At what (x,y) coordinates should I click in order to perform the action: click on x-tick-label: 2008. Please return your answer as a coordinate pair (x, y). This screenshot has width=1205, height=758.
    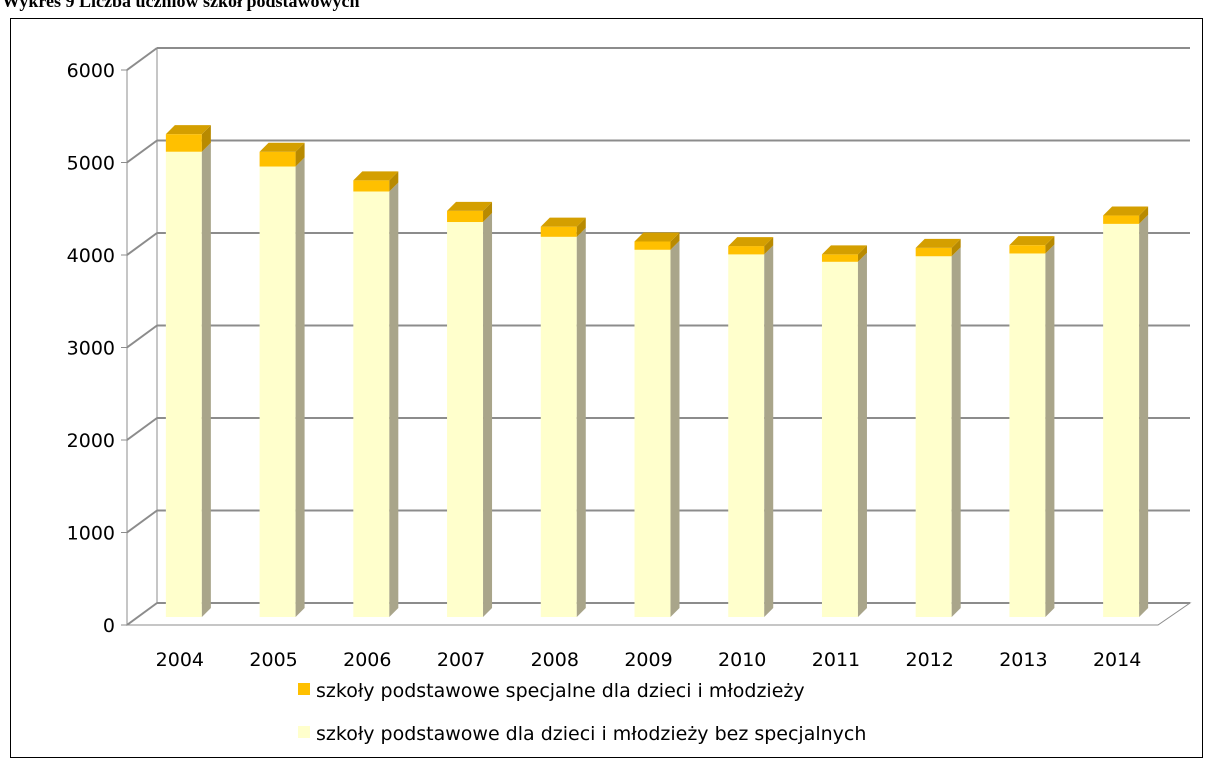
    Looking at the image, I should click on (555, 660).